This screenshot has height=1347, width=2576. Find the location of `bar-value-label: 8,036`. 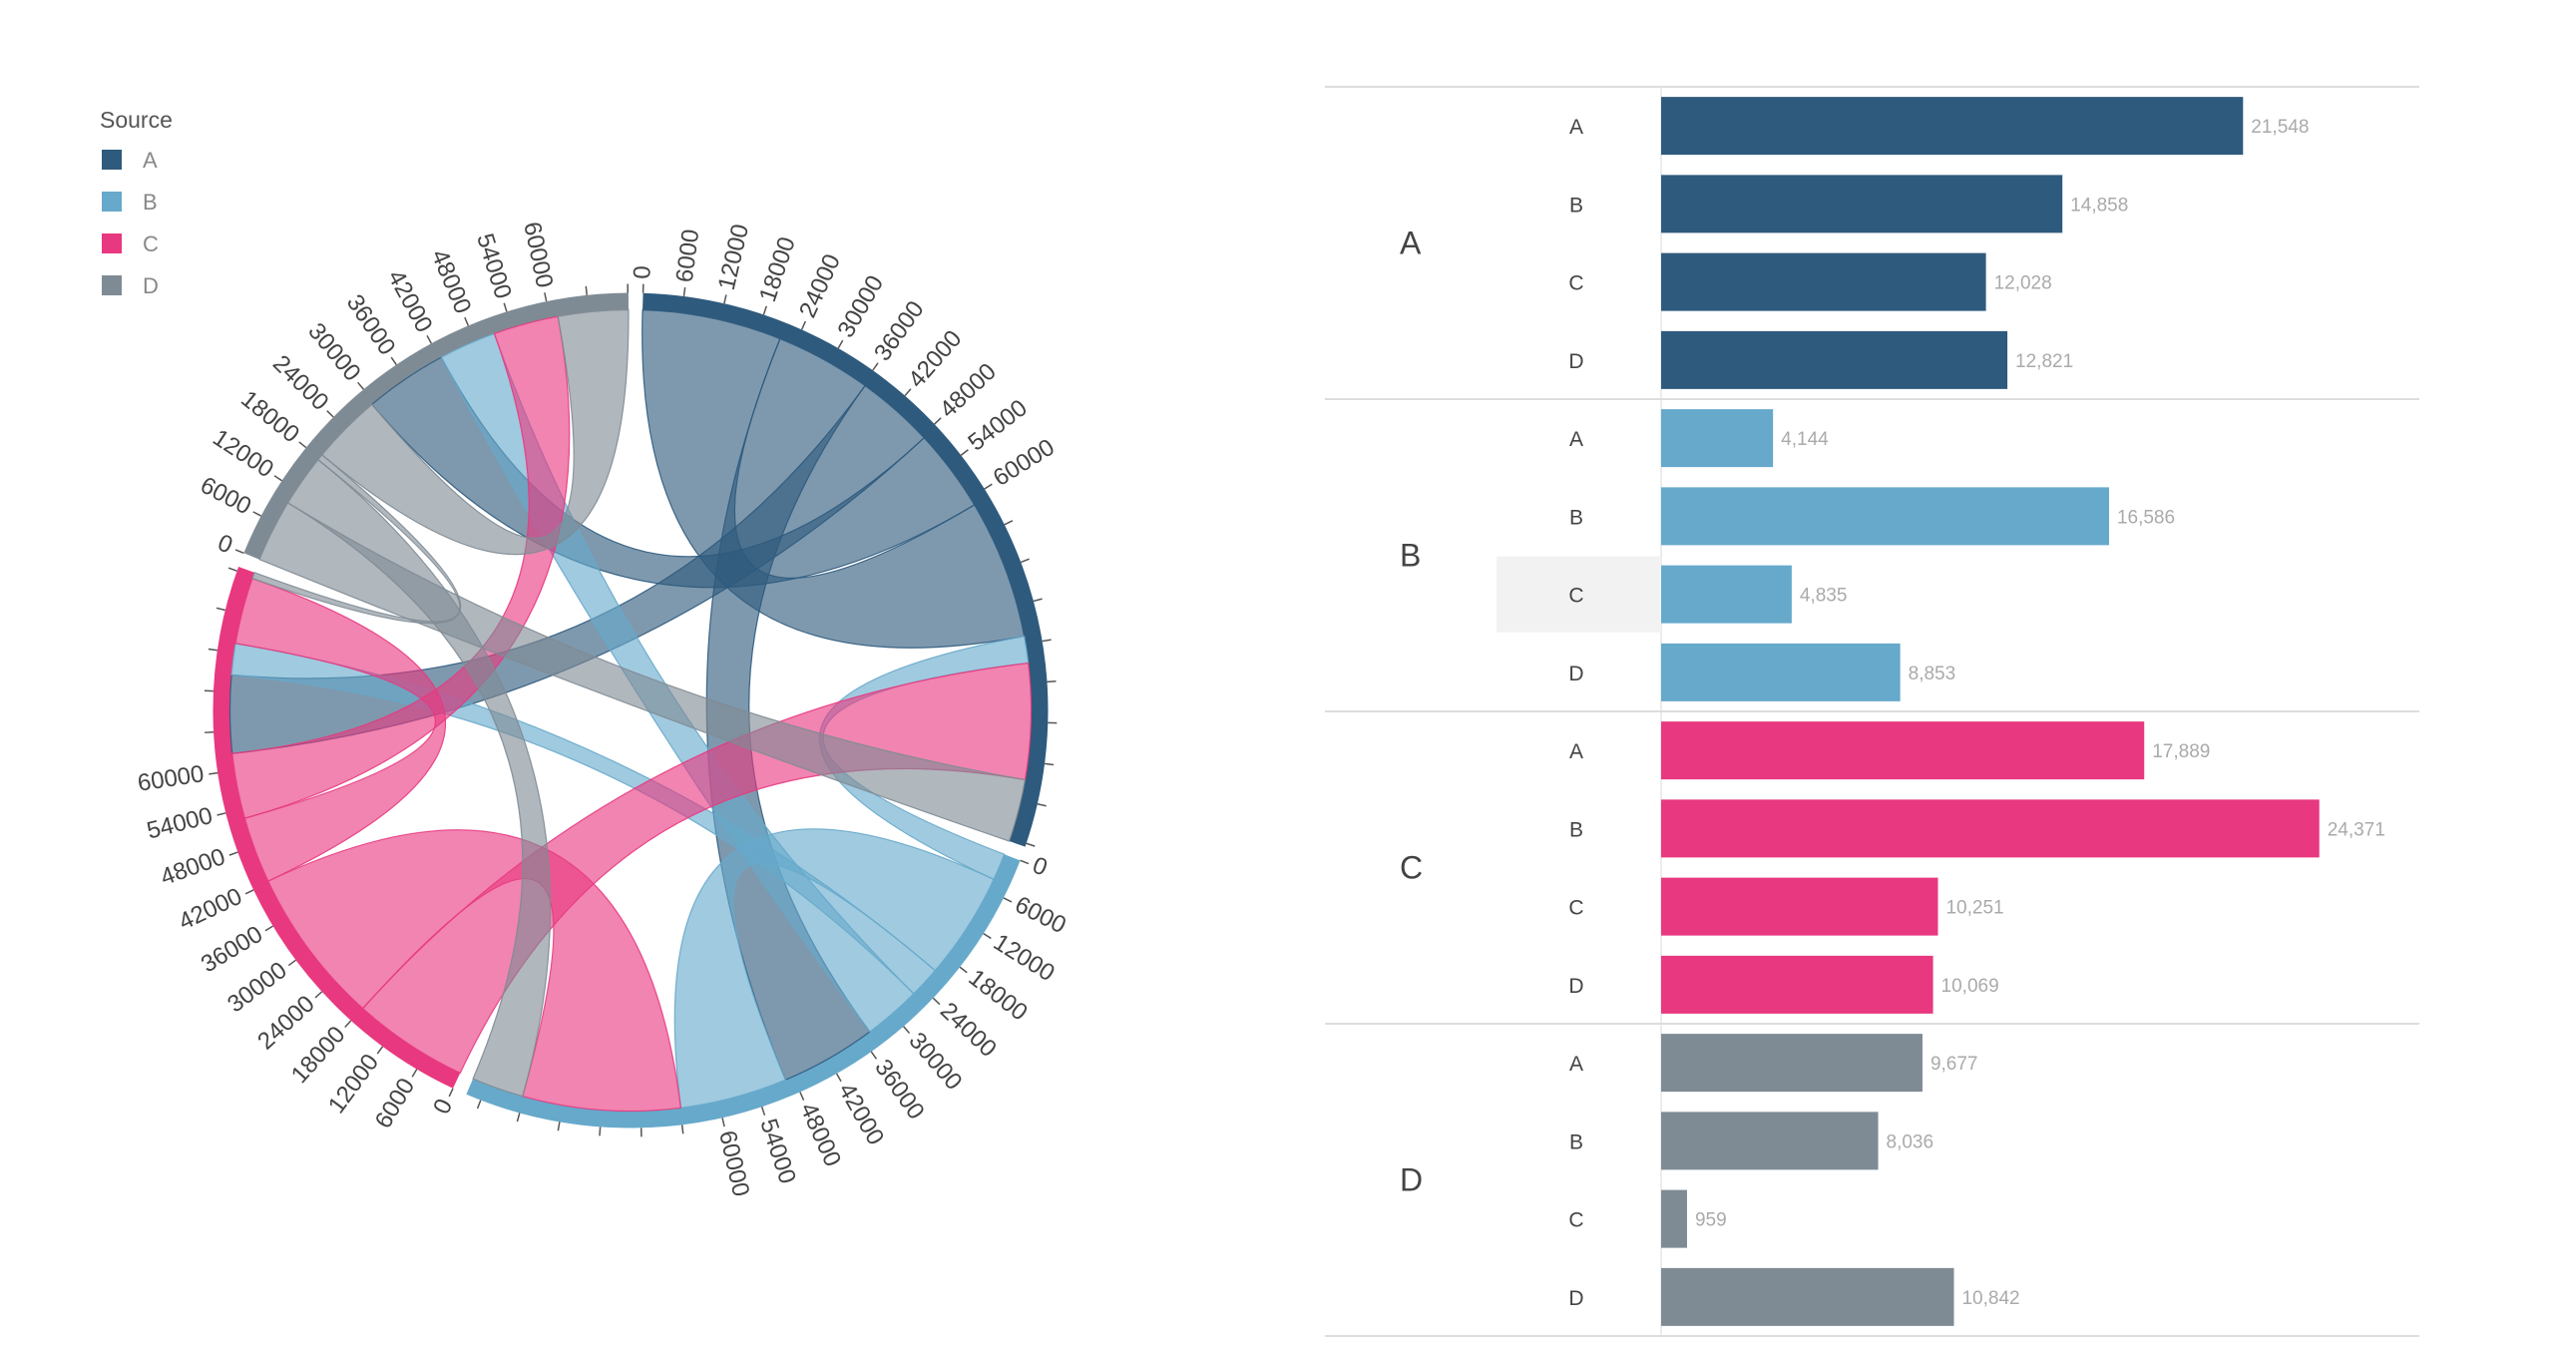

bar-value-label: 8,036 is located at coordinates (1910, 1141).